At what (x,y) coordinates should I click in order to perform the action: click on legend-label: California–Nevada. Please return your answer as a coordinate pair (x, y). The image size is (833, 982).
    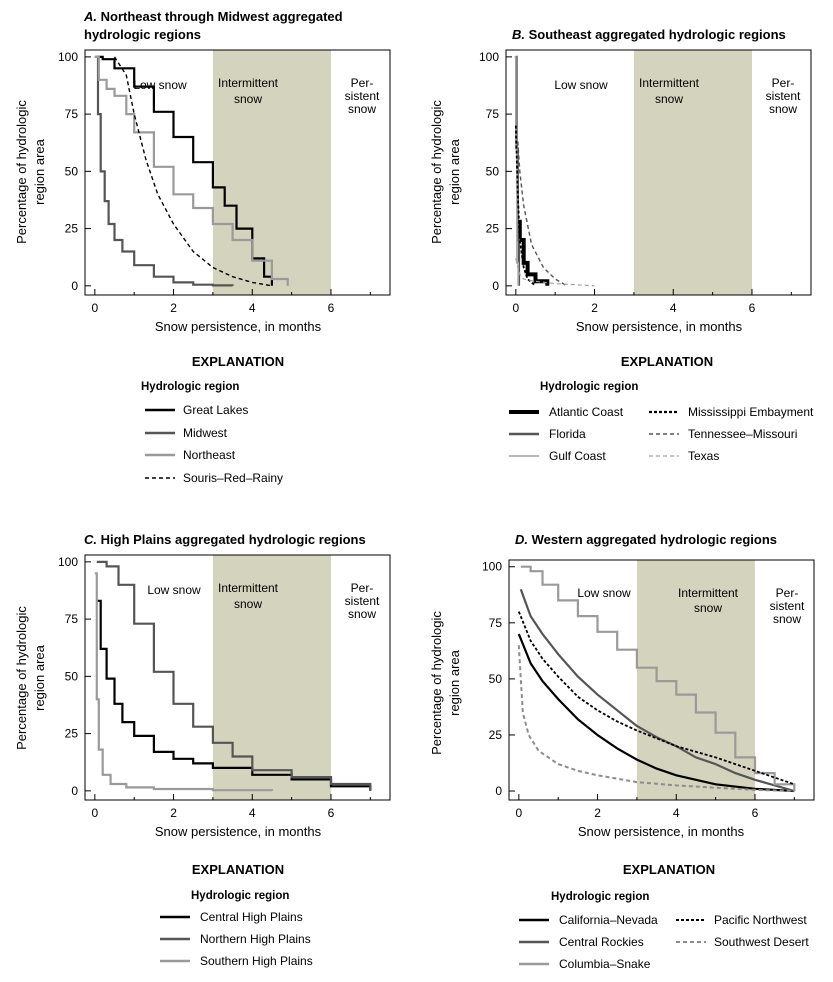
    Looking at the image, I should click on (608, 920).